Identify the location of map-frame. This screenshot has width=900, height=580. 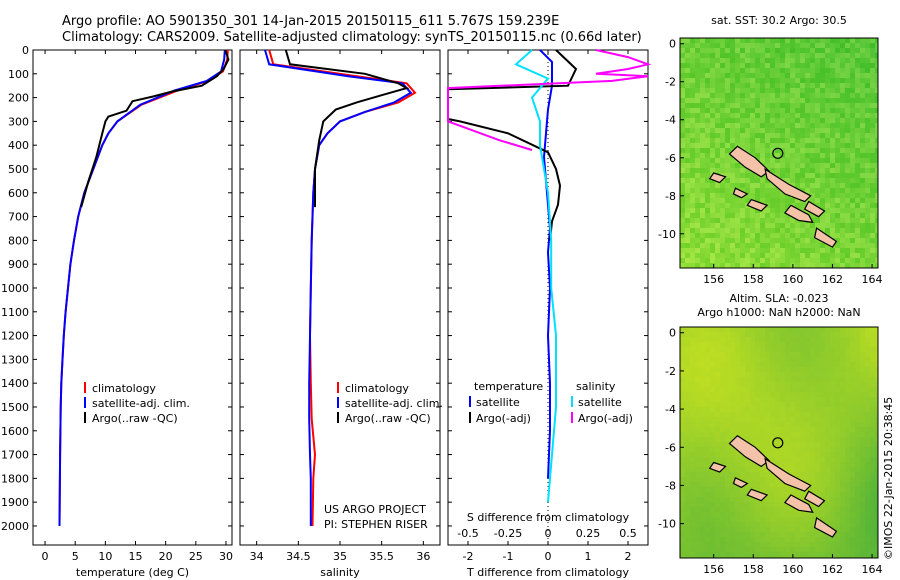
(779, 442).